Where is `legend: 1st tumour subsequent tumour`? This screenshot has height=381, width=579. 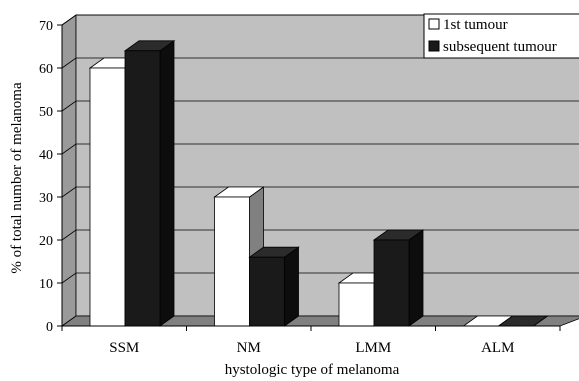
legend: 1st tumour subsequent tumour is located at coordinates (501, 36).